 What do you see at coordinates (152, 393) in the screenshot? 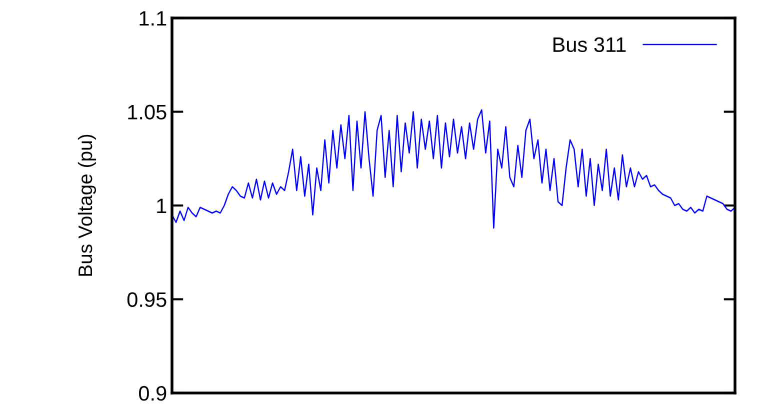
I see `y-tick-label: 0.9` at bounding box center [152, 393].